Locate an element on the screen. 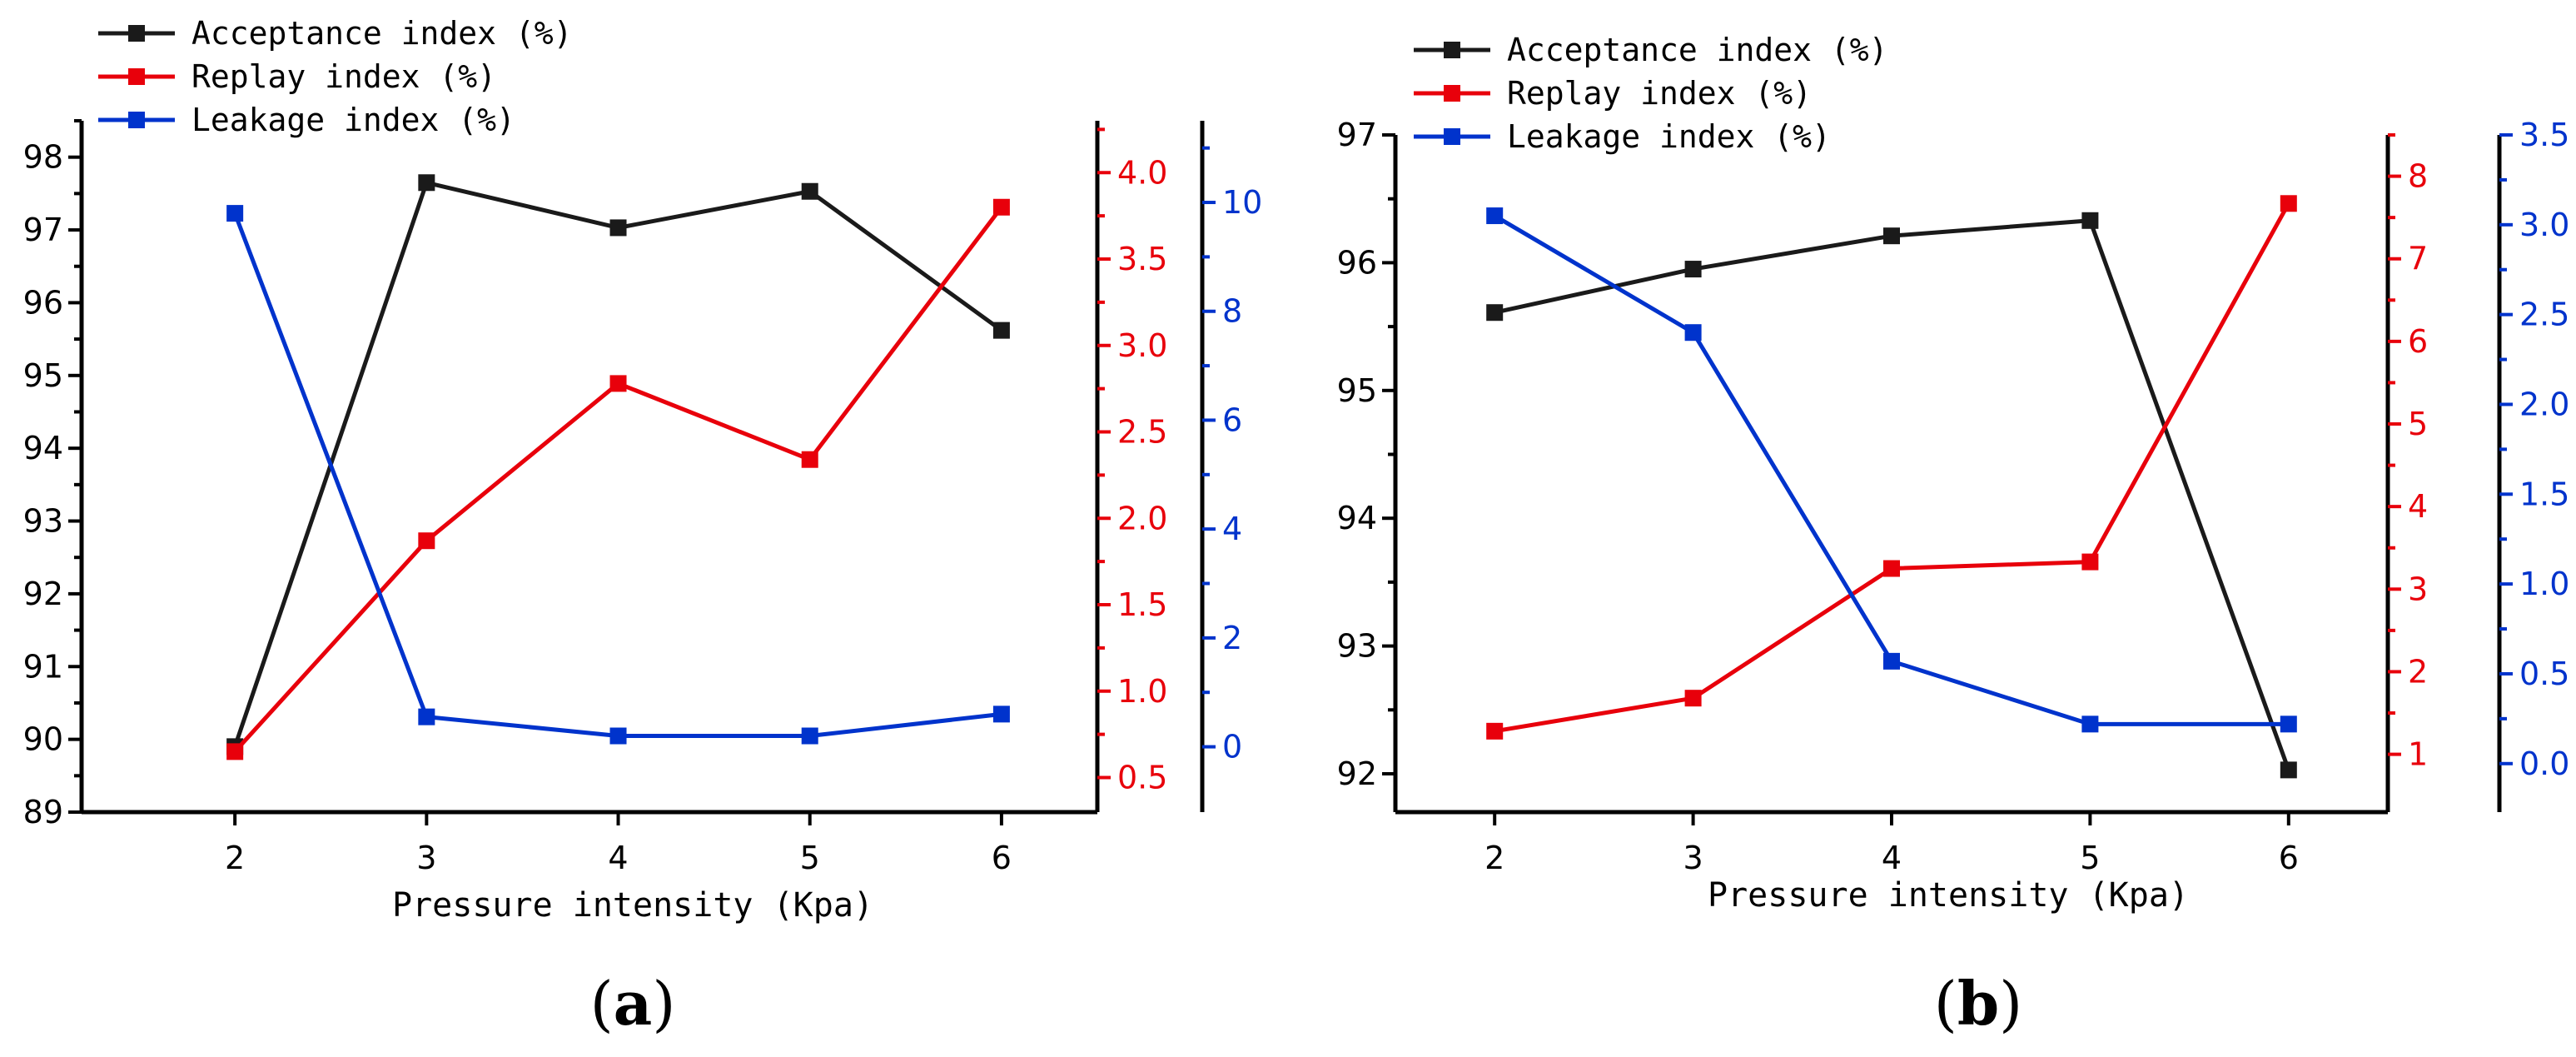  right-tick-label-leakage: 8 is located at coordinates (1232, 312).